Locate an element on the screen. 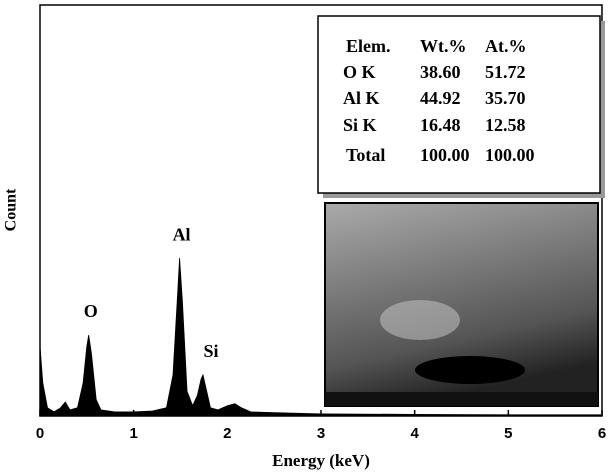 This screenshot has width=614, height=473. peak-label: O is located at coordinates (91, 311).